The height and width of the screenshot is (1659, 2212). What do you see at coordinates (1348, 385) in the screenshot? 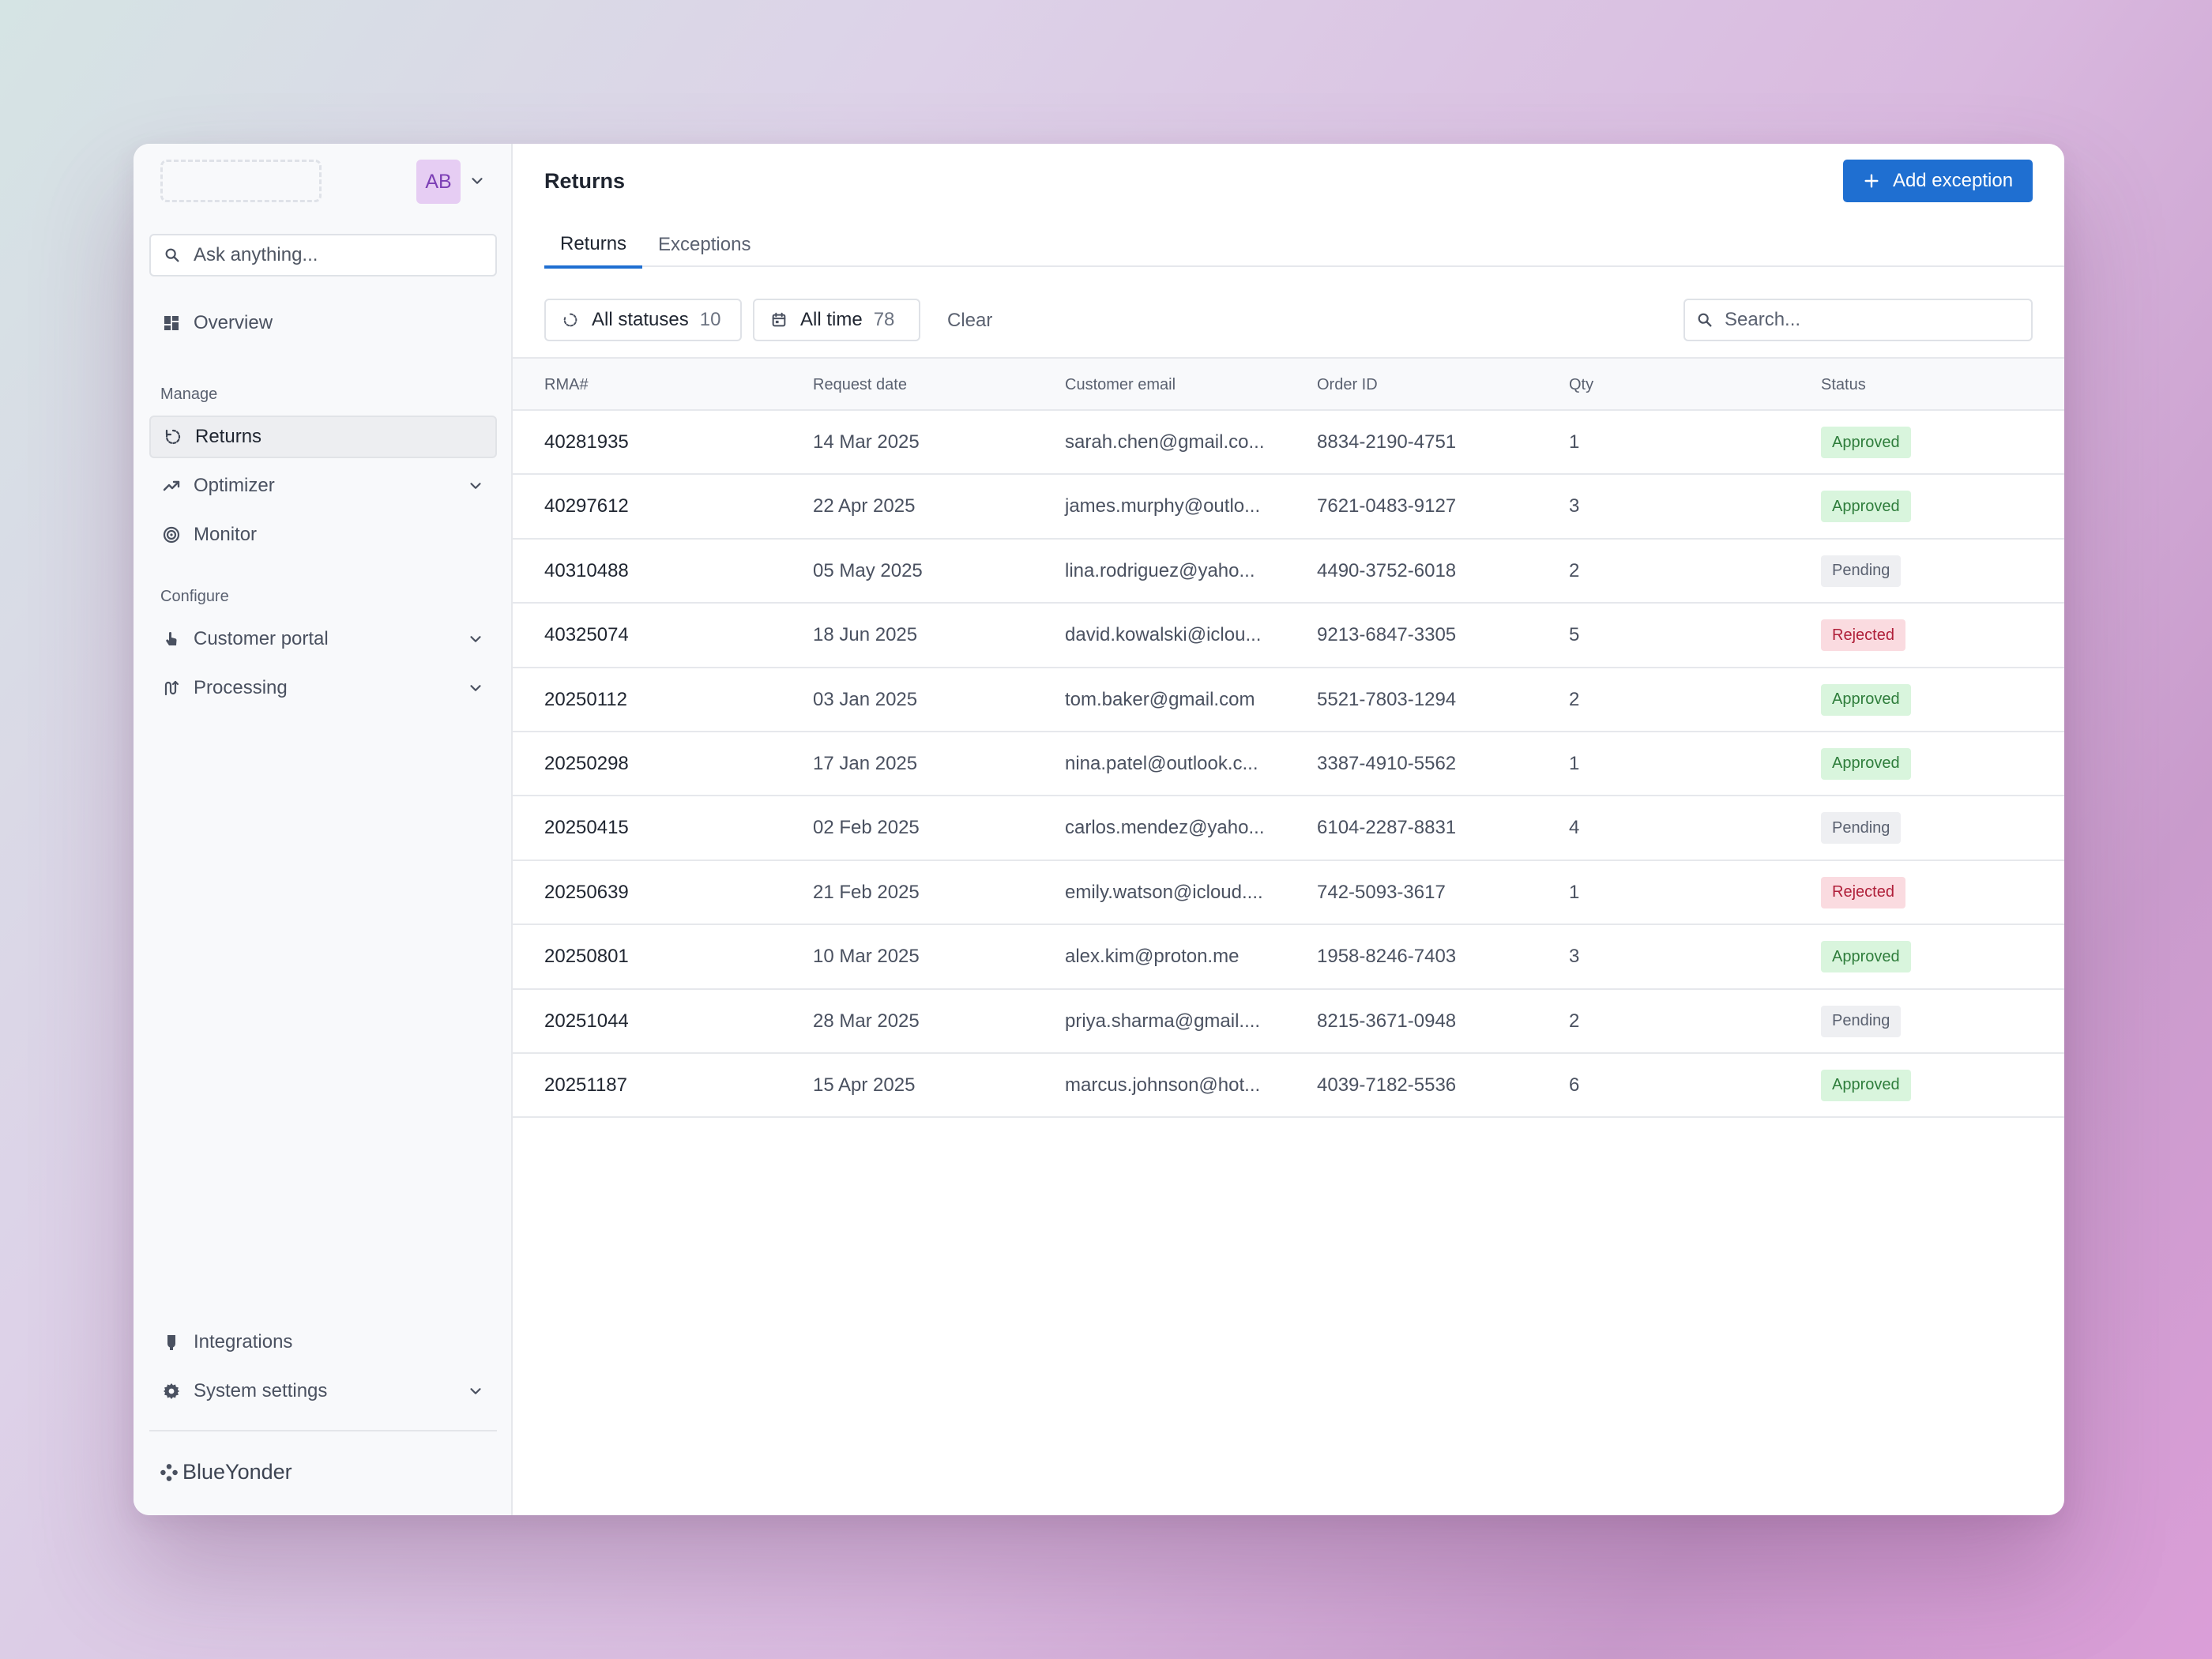
I see `column-header-order-id: Order ID` at bounding box center [1348, 385].